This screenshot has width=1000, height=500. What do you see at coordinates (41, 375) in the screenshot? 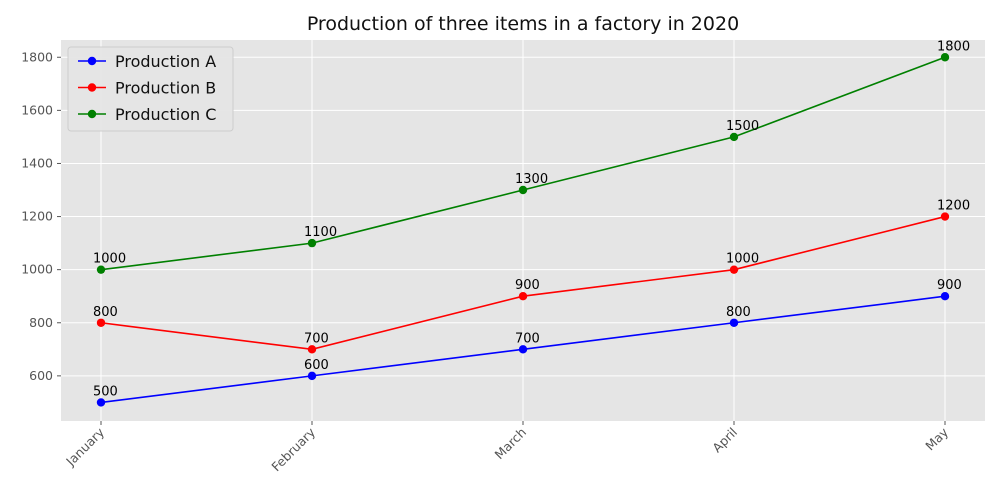
I see `y-tick-label: 600` at bounding box center [41, 375].